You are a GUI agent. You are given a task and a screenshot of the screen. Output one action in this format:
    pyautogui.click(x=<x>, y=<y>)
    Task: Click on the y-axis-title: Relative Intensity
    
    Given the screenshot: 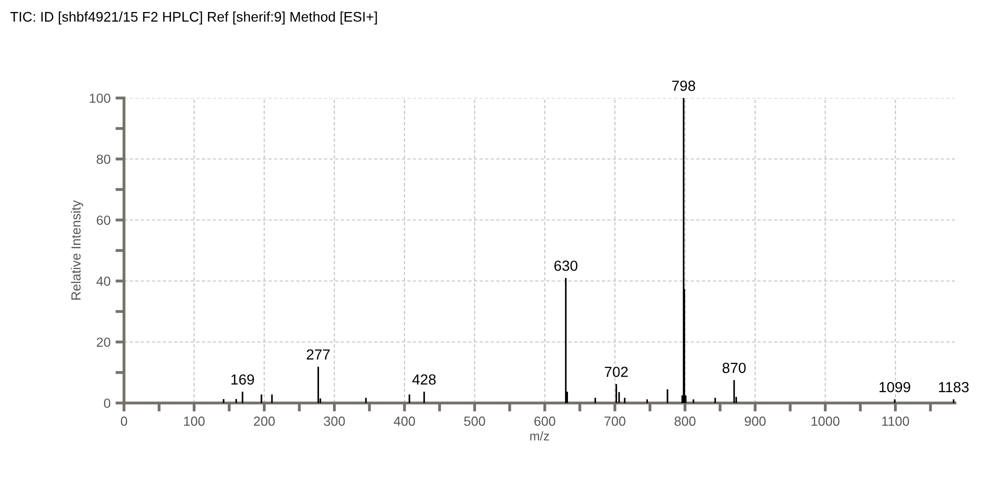 What is the action you would take?
    pyautogui.click(x=77, y=250)
    